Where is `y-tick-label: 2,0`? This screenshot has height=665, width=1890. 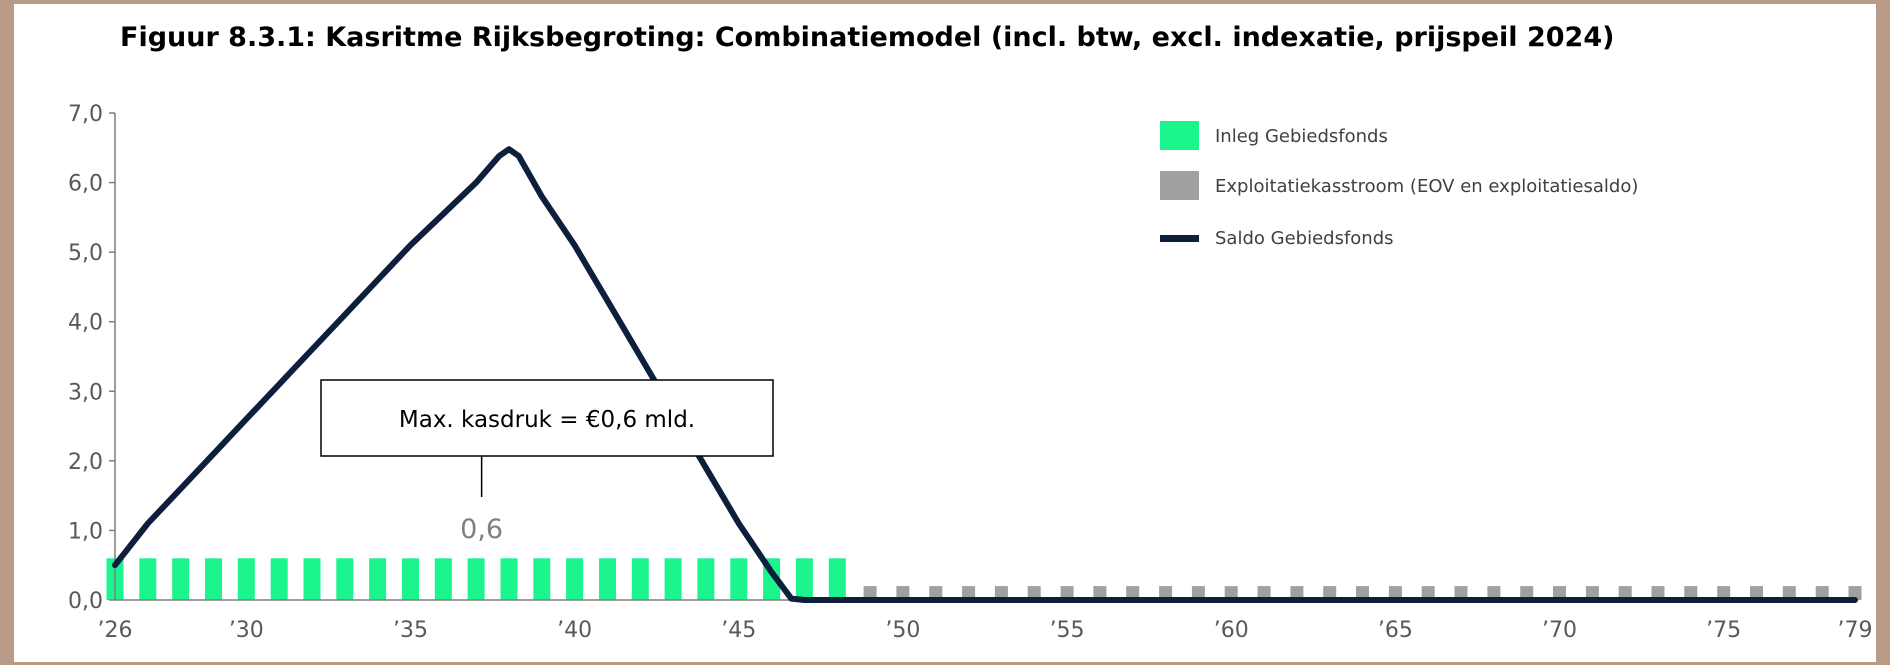
y-tick-label: 2,0 is located at coordinates (85, 462).